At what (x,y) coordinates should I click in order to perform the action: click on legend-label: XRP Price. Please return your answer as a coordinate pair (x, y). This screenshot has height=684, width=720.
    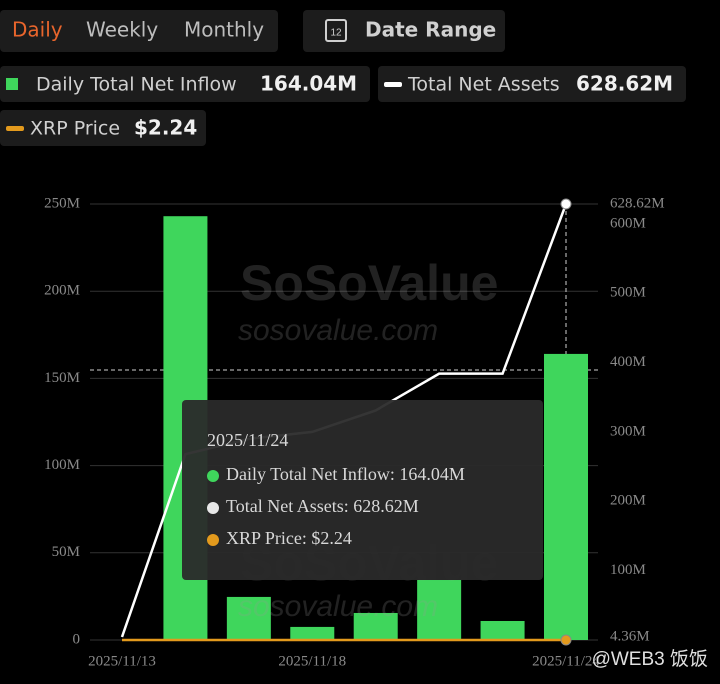
    Looking at the image, I should click on (75, 129).